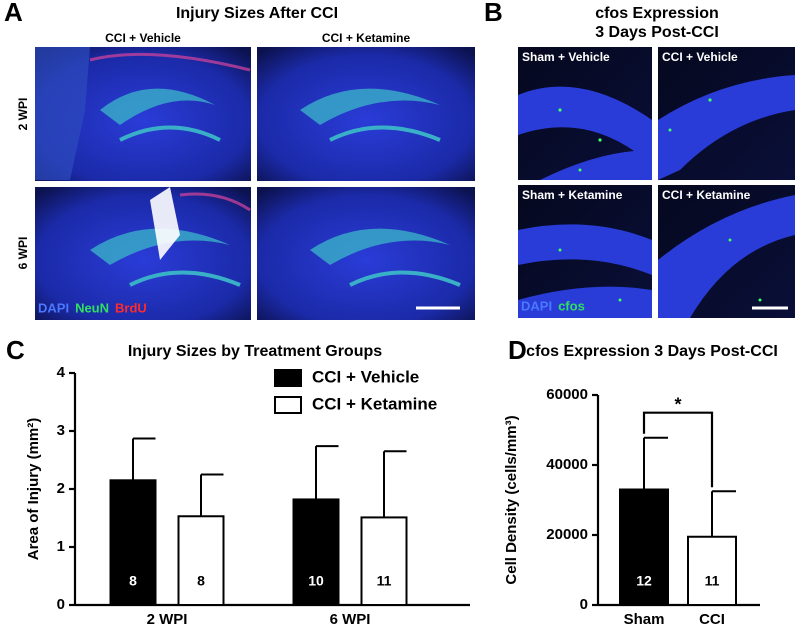 The width and height of the screenshot is (800, 630). Describe the element at coordinates (657, 32) in the screenshot. I see `panel-title: 3 Days Post-CCI` at that location.